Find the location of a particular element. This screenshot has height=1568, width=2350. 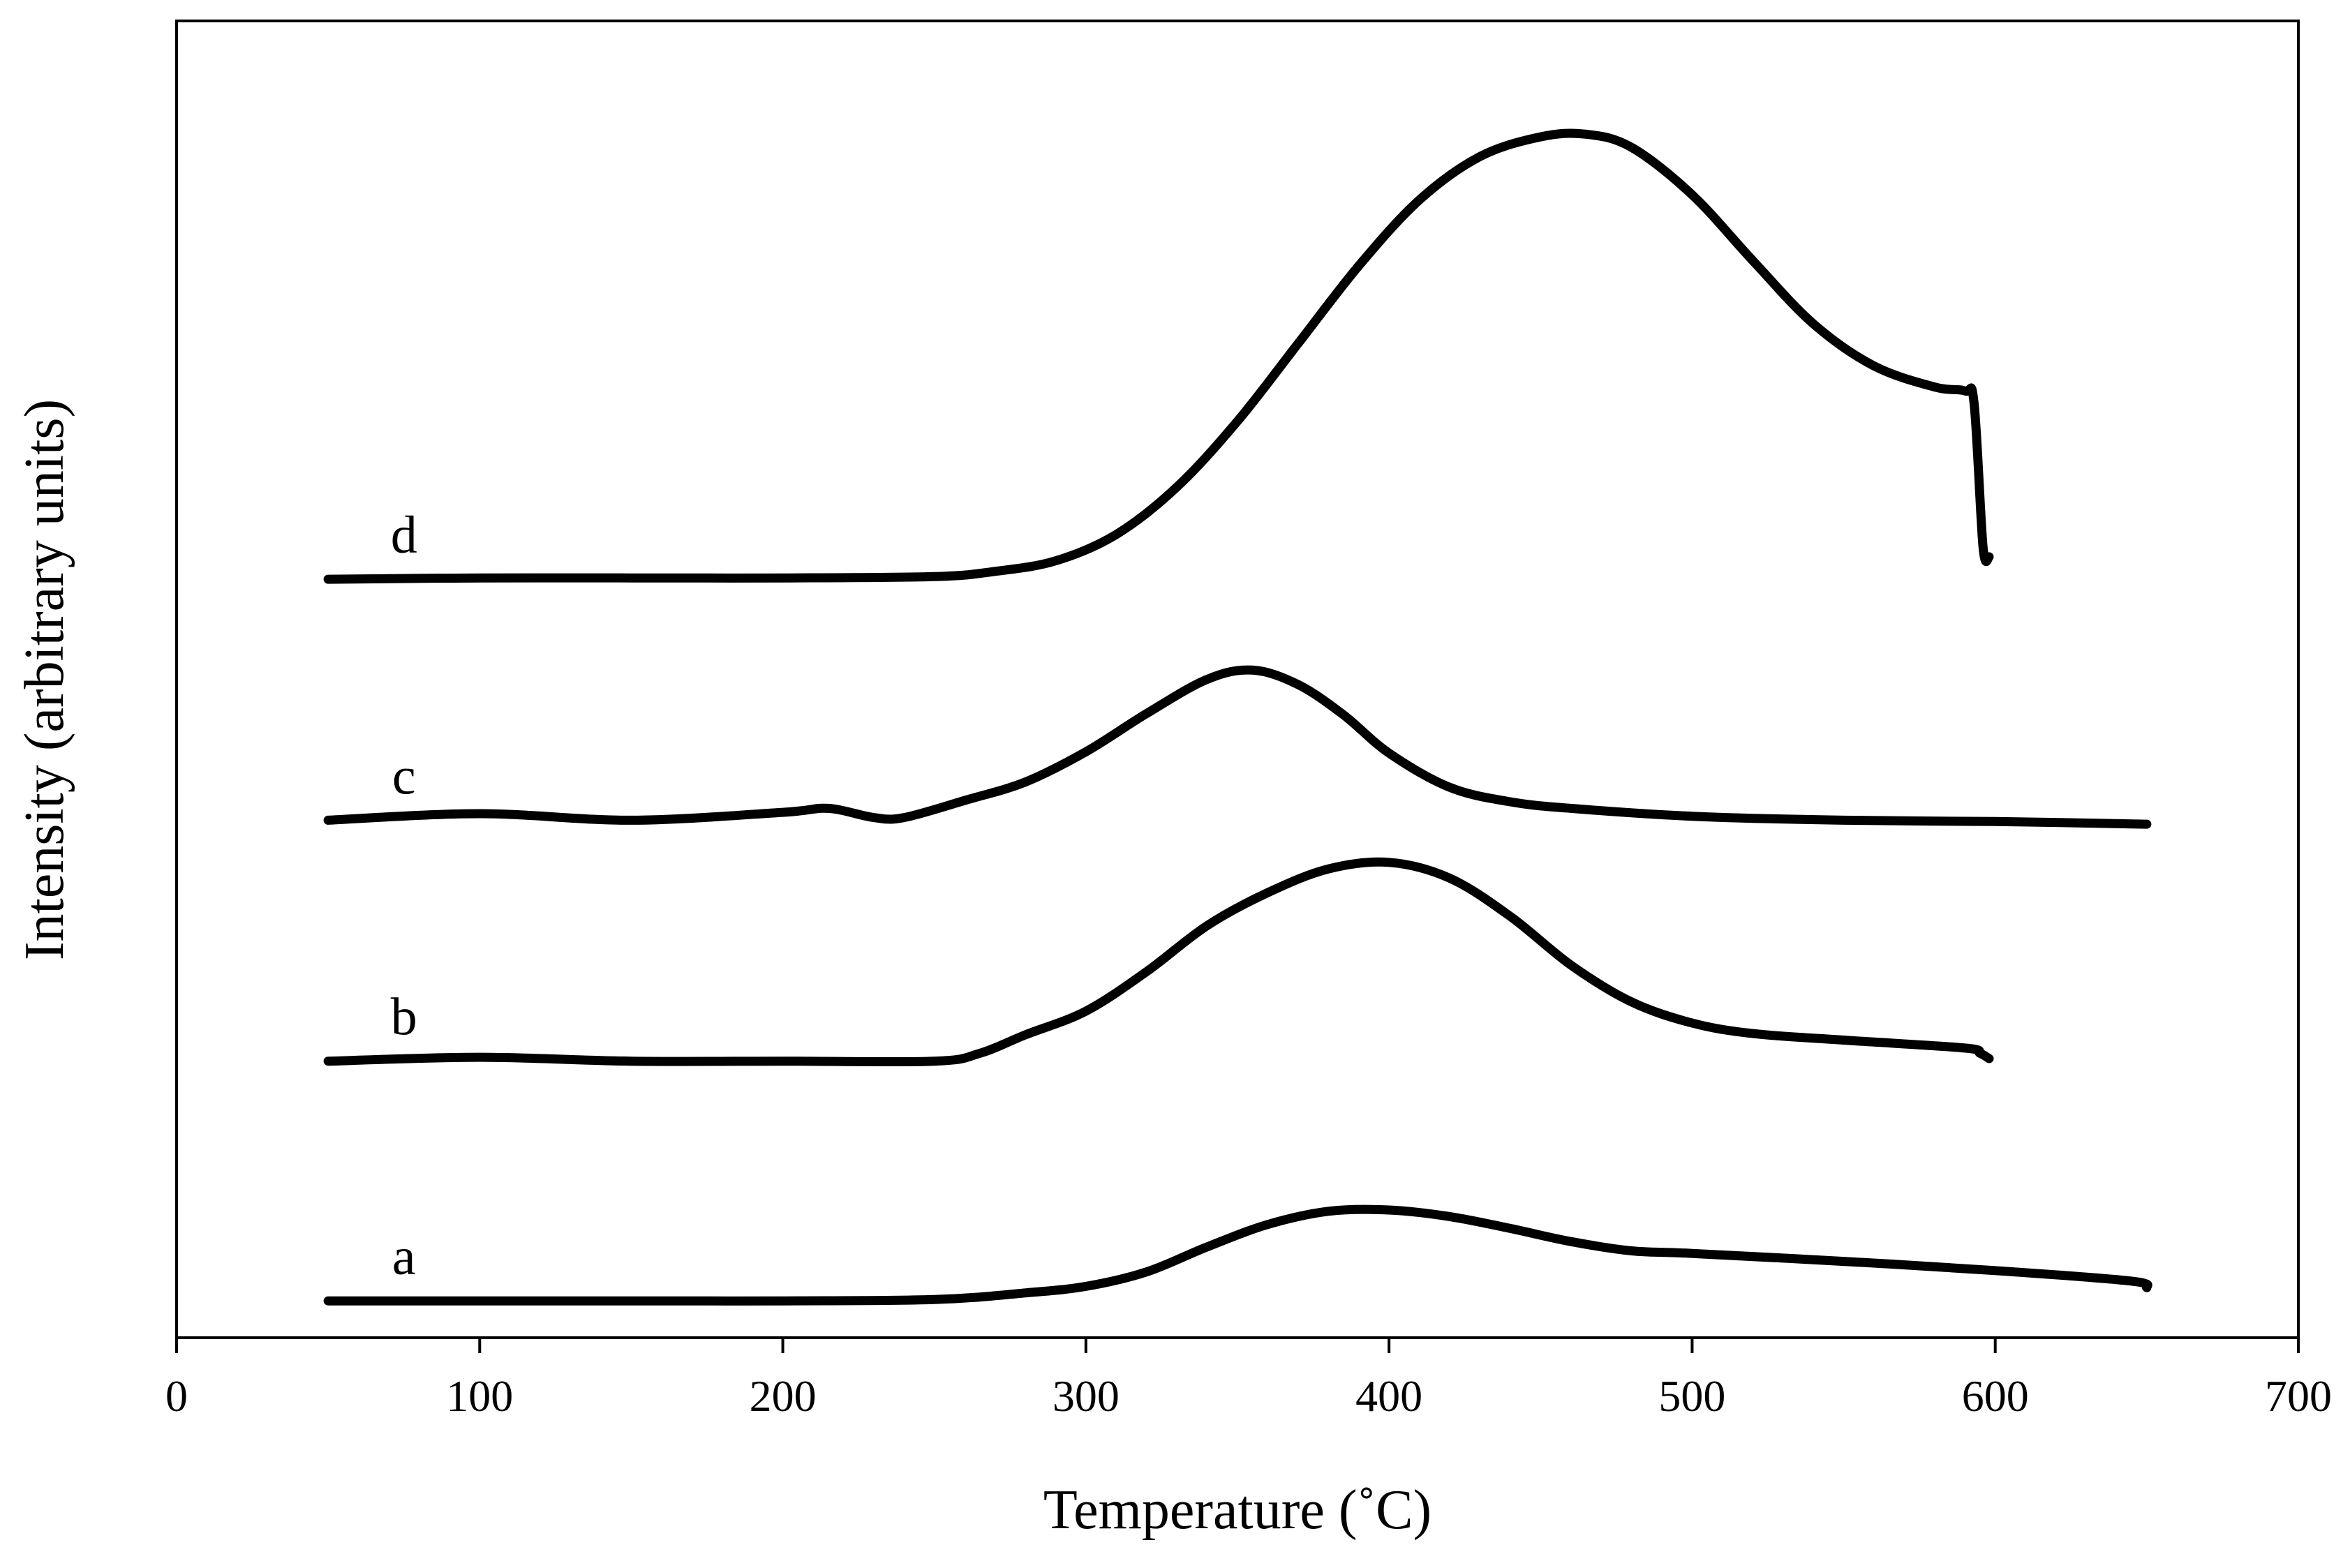

x-tick-label-100: 100 is located at coordinates (479, 1396).